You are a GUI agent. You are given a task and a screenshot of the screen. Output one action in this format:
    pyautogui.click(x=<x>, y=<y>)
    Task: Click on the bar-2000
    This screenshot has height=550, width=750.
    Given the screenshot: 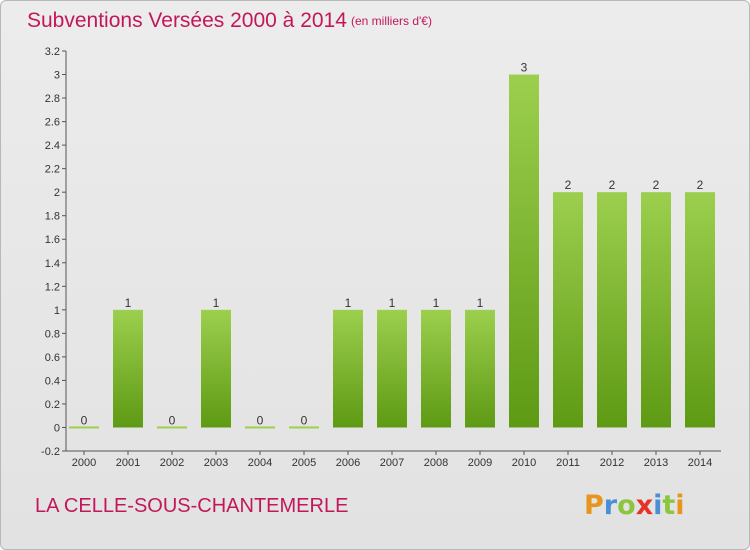 What is the action you would take?
    pyautogui.click(x=84, y=427)
    